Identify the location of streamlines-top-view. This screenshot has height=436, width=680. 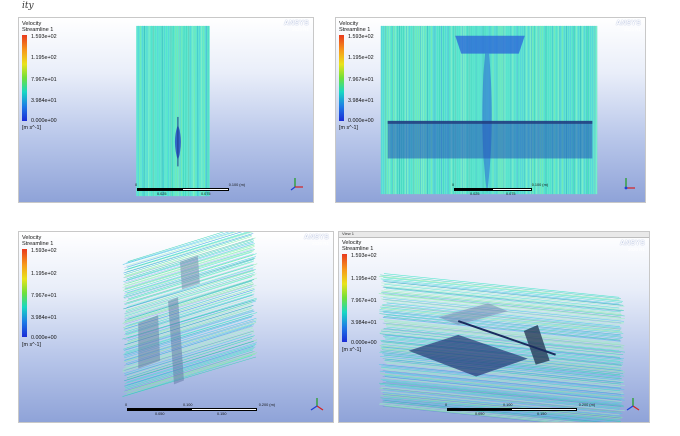
(173, 111).